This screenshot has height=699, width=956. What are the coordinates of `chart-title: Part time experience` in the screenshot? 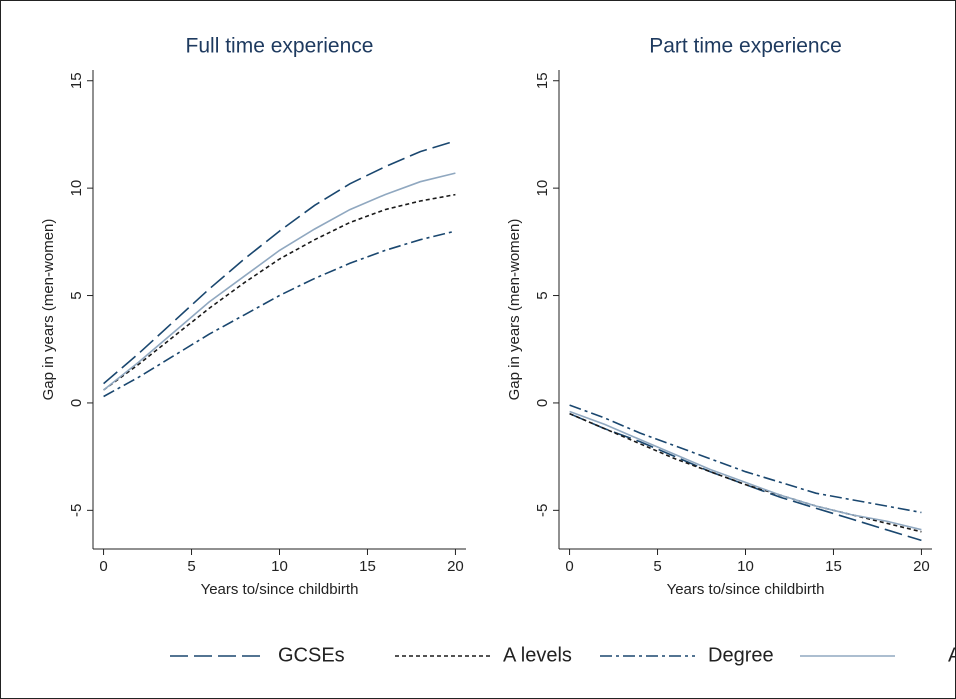 It's located at (745, 46).